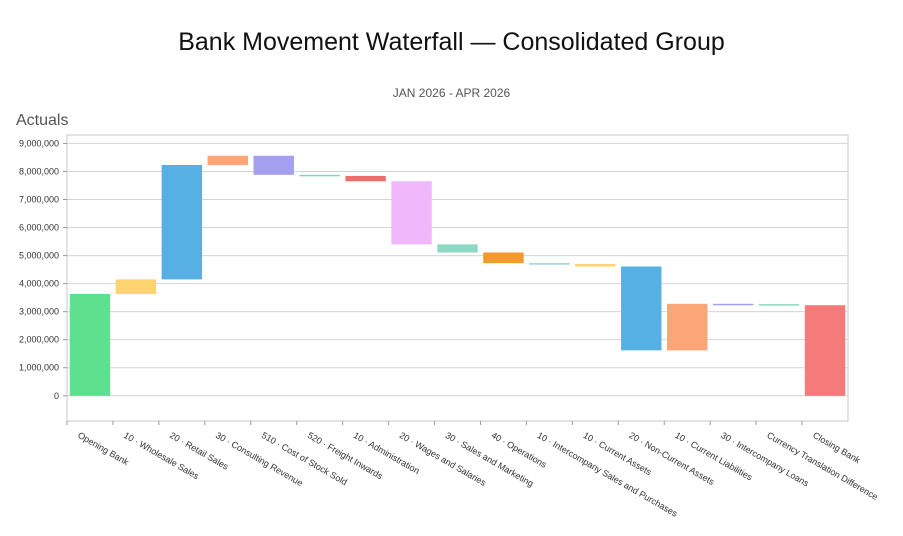 The width and height of the screenshot is (903, 536). I want to click on y-tick-label: 6,000,000, so click(39, 228).